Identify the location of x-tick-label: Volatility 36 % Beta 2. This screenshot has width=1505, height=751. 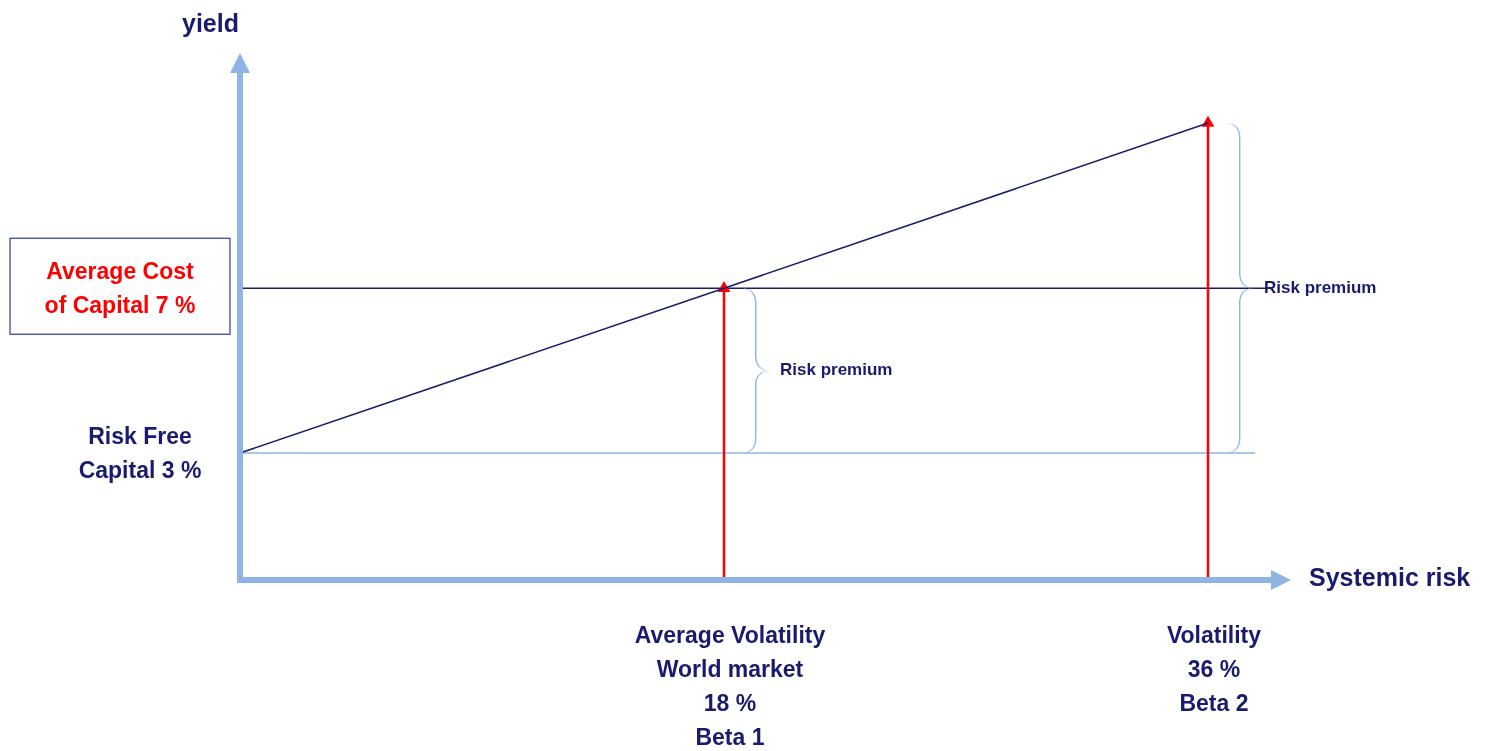
(1214, 669).